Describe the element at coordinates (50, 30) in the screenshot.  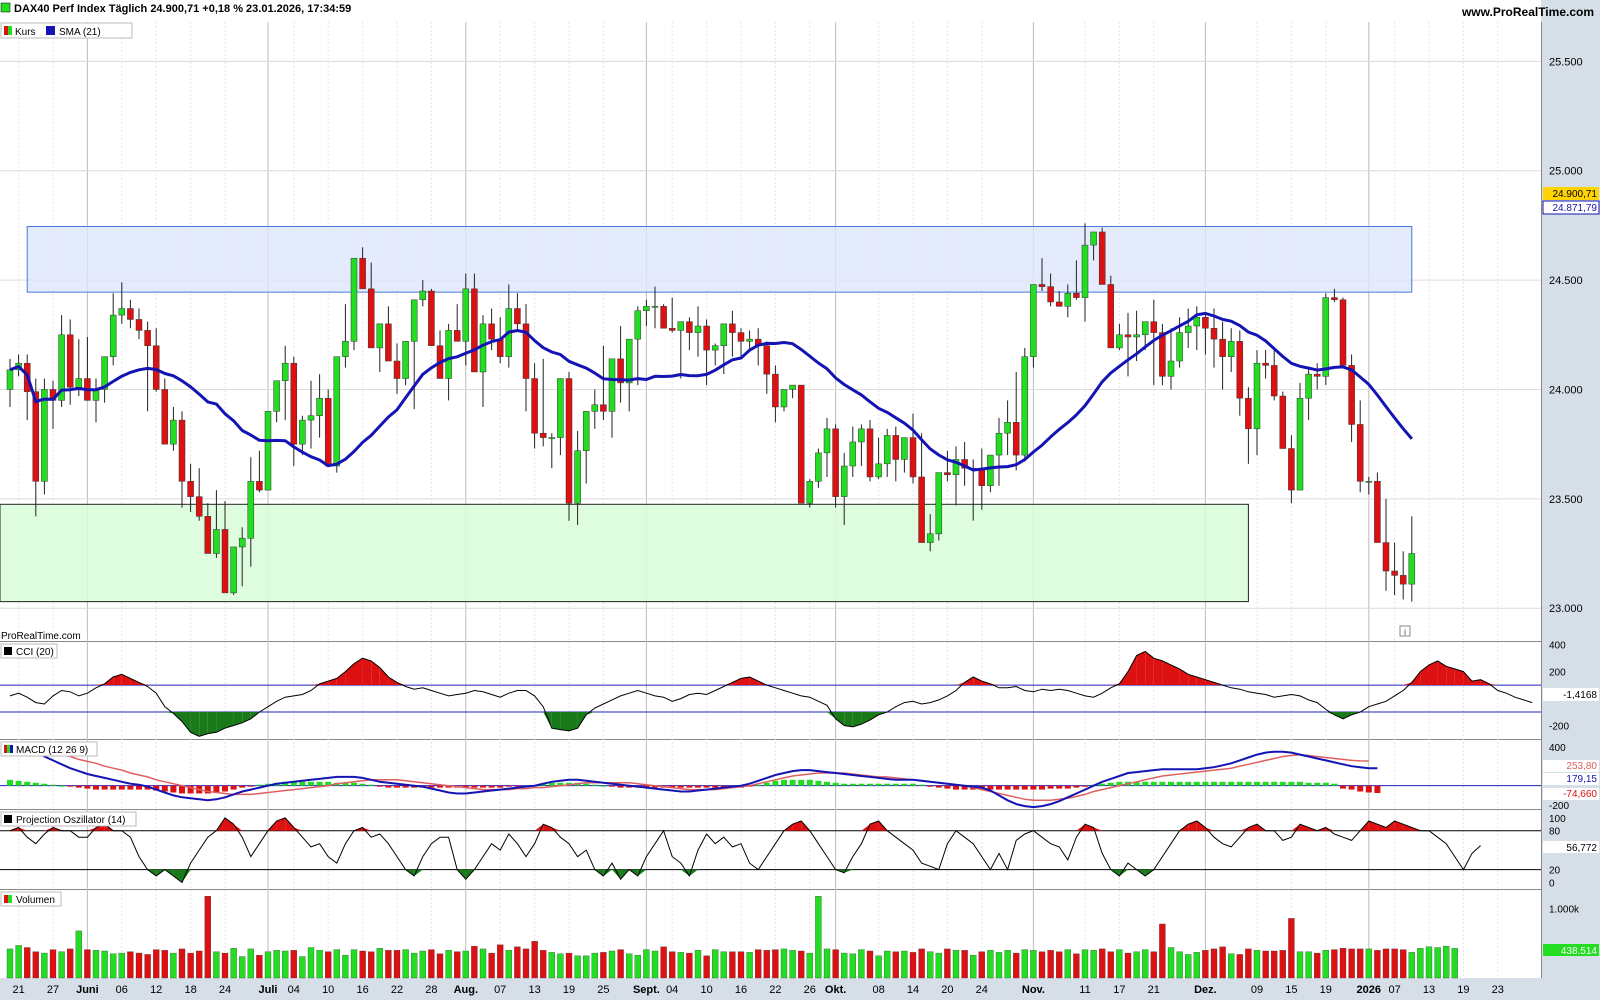
I see `sma-color-icon` at that location.